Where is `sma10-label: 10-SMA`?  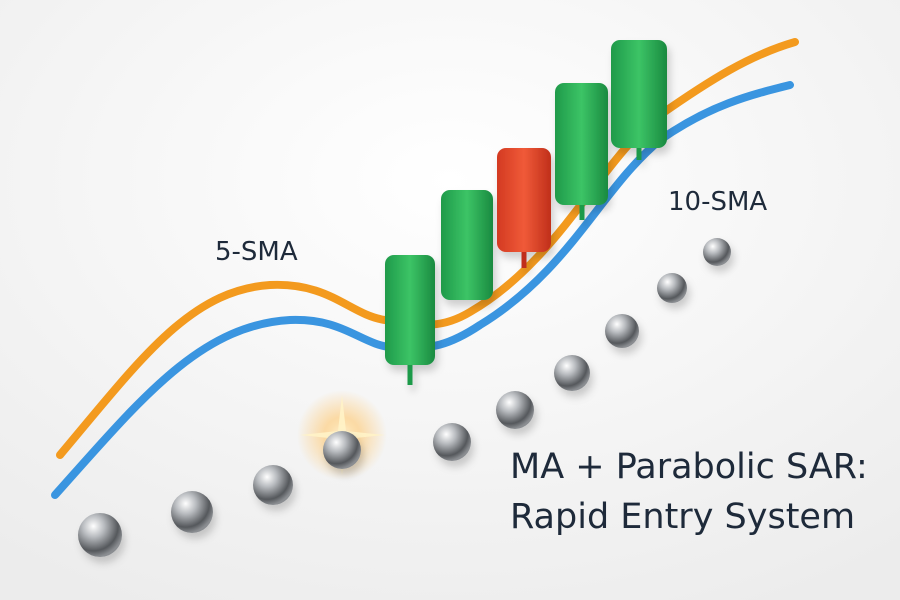 sma10-label: 10-SMA is located at coordinates (717, 202).